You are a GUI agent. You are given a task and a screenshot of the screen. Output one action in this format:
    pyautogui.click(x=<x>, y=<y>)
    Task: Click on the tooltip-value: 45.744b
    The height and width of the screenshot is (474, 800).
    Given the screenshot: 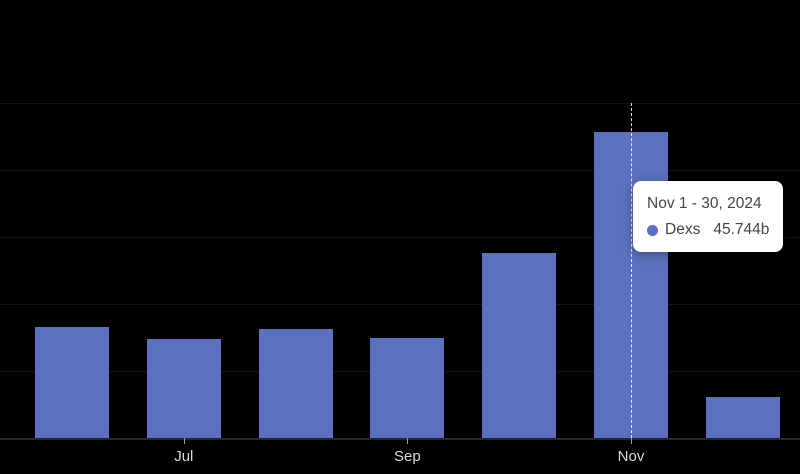 What is the action you would take?
    pyautogui.click(x=741, y=229)
    